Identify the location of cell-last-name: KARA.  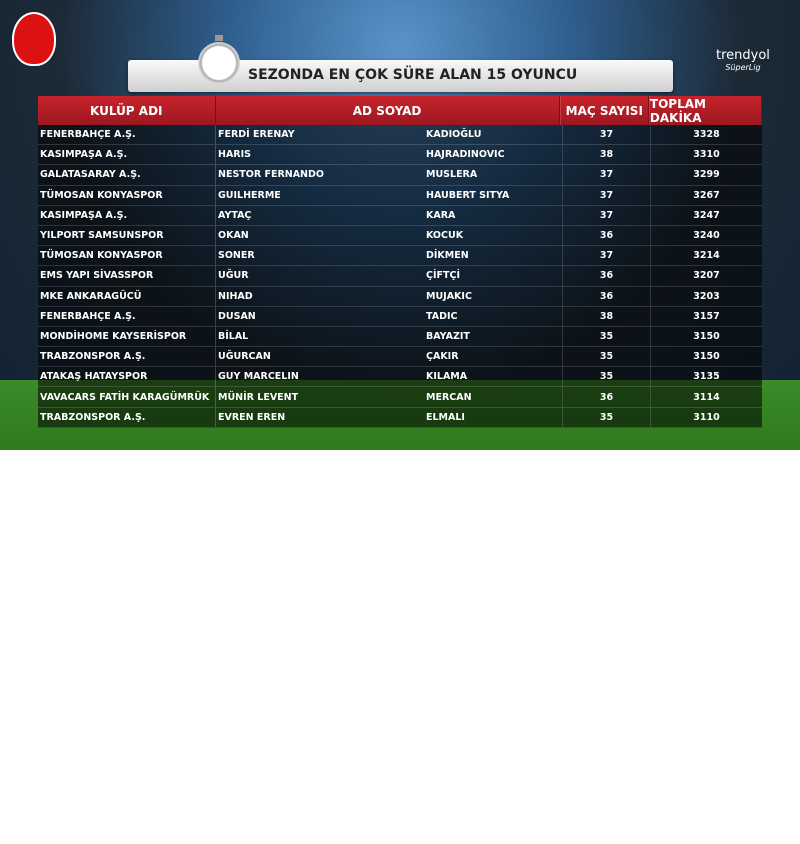
(493, 215).